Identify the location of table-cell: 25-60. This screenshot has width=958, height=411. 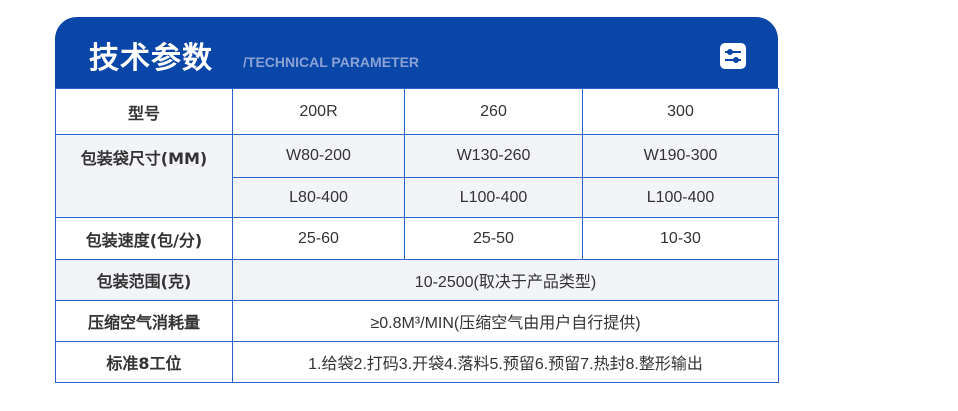
(318, 238).